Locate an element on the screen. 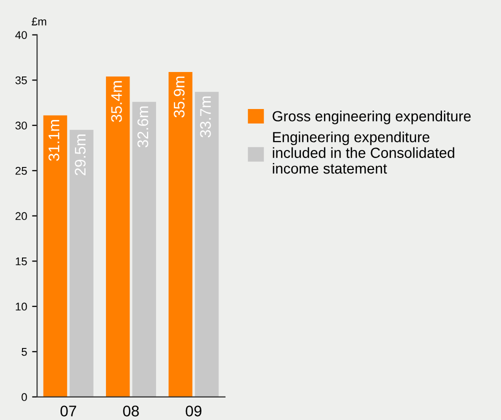 This screenshot has height=420, width=501. y-tick-label: 25 is located at coordinates (21, 170).